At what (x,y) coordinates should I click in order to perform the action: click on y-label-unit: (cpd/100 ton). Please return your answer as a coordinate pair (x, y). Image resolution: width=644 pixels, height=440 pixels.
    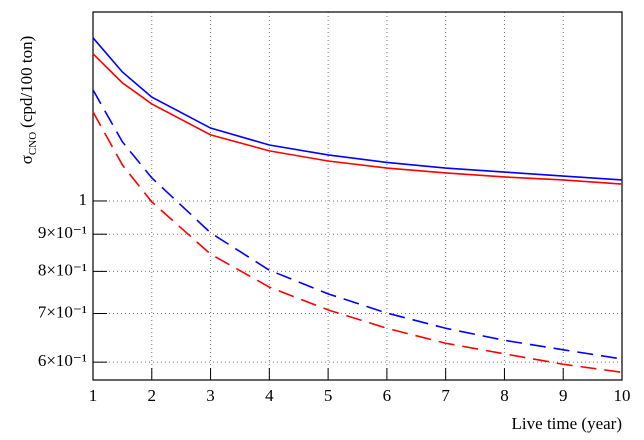
    Looking at the image, I should click on (26, 82).